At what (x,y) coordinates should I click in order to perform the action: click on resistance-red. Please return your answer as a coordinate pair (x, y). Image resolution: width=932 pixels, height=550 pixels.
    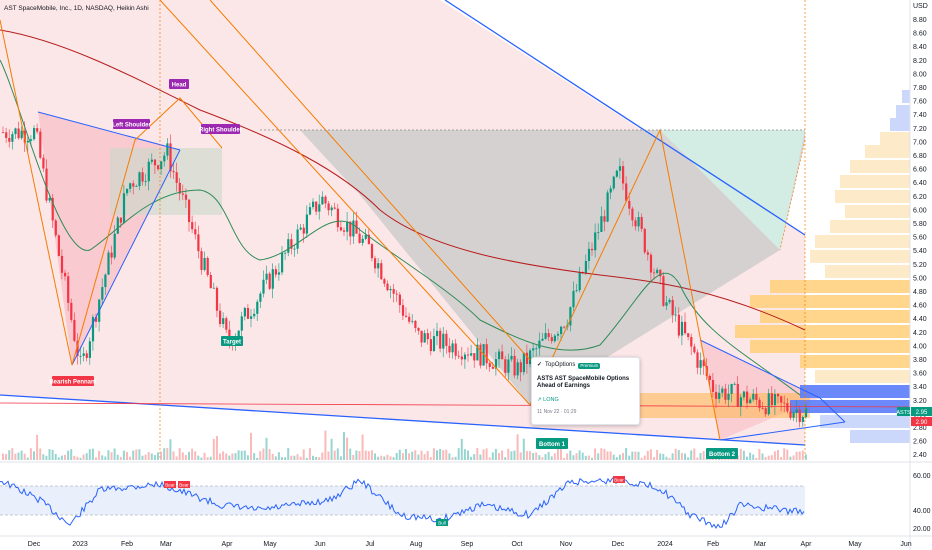
    Looking at the image, I should click on (455, 405).